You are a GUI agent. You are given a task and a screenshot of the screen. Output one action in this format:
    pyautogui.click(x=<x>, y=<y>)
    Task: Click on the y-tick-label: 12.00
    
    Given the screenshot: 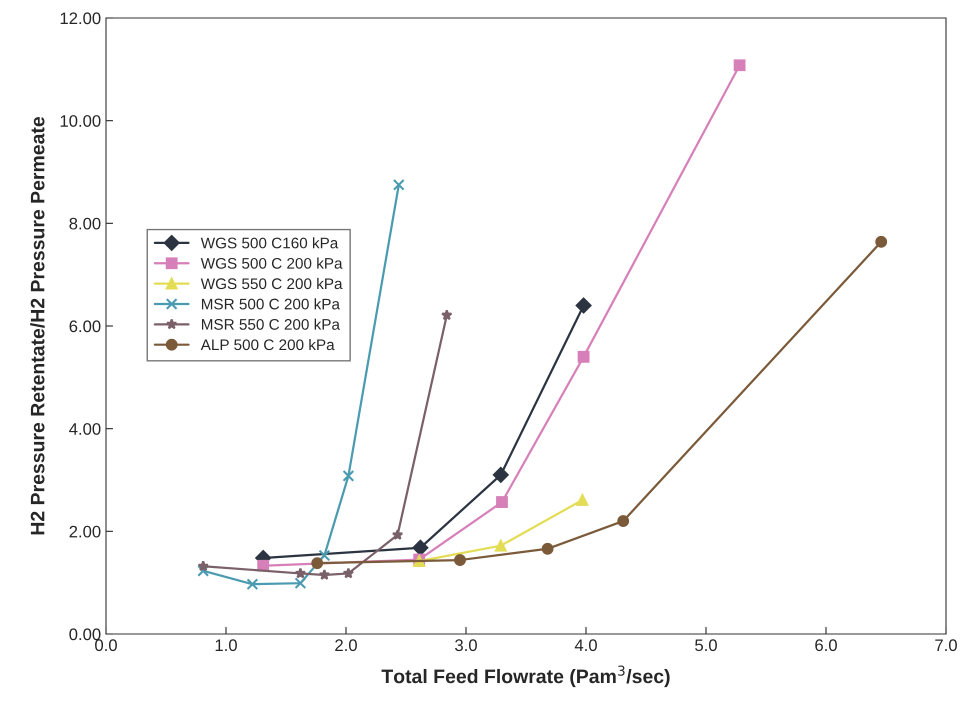 What is the action you would take?
    pyautogui.click(x=80, y=18)
    